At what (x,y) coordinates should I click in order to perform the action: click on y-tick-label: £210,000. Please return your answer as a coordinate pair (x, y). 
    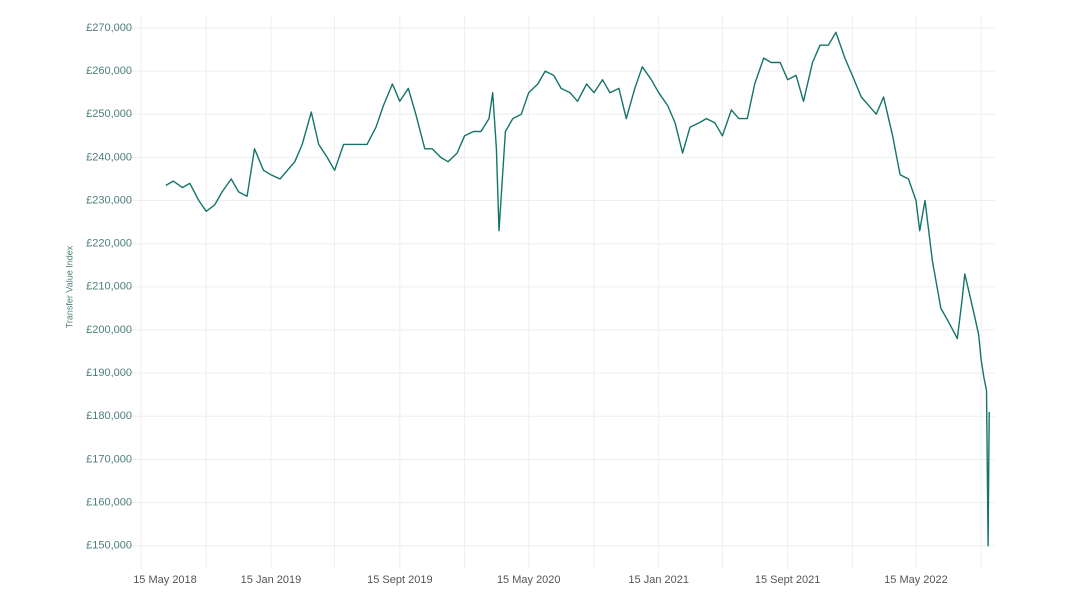
    Looking at the image, I should click on (109, 287).